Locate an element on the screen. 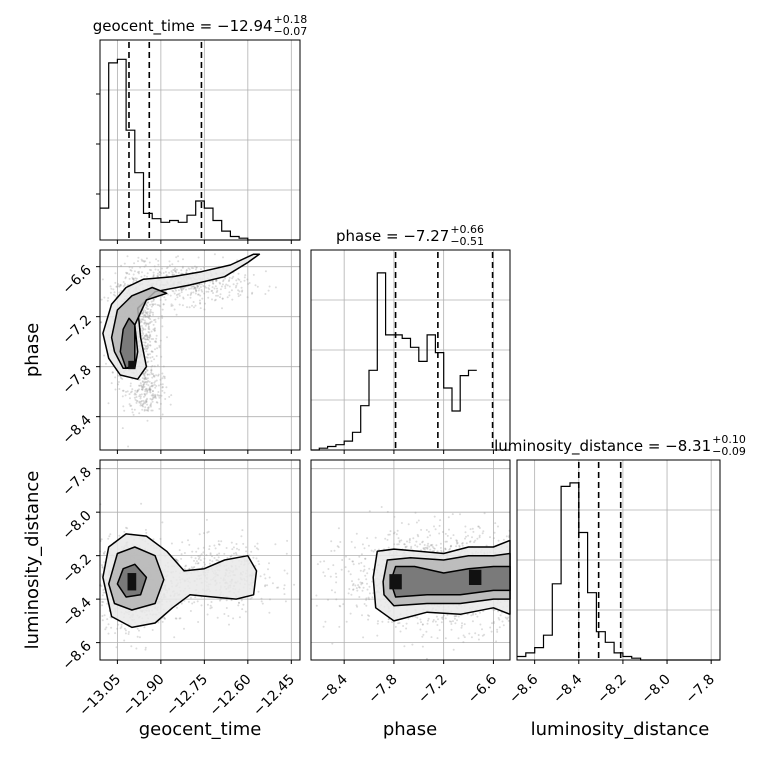 The image size is (760, 760). y-tick-label-luminosity_distance-3: −8.0 is located at coordinates (76, 525).